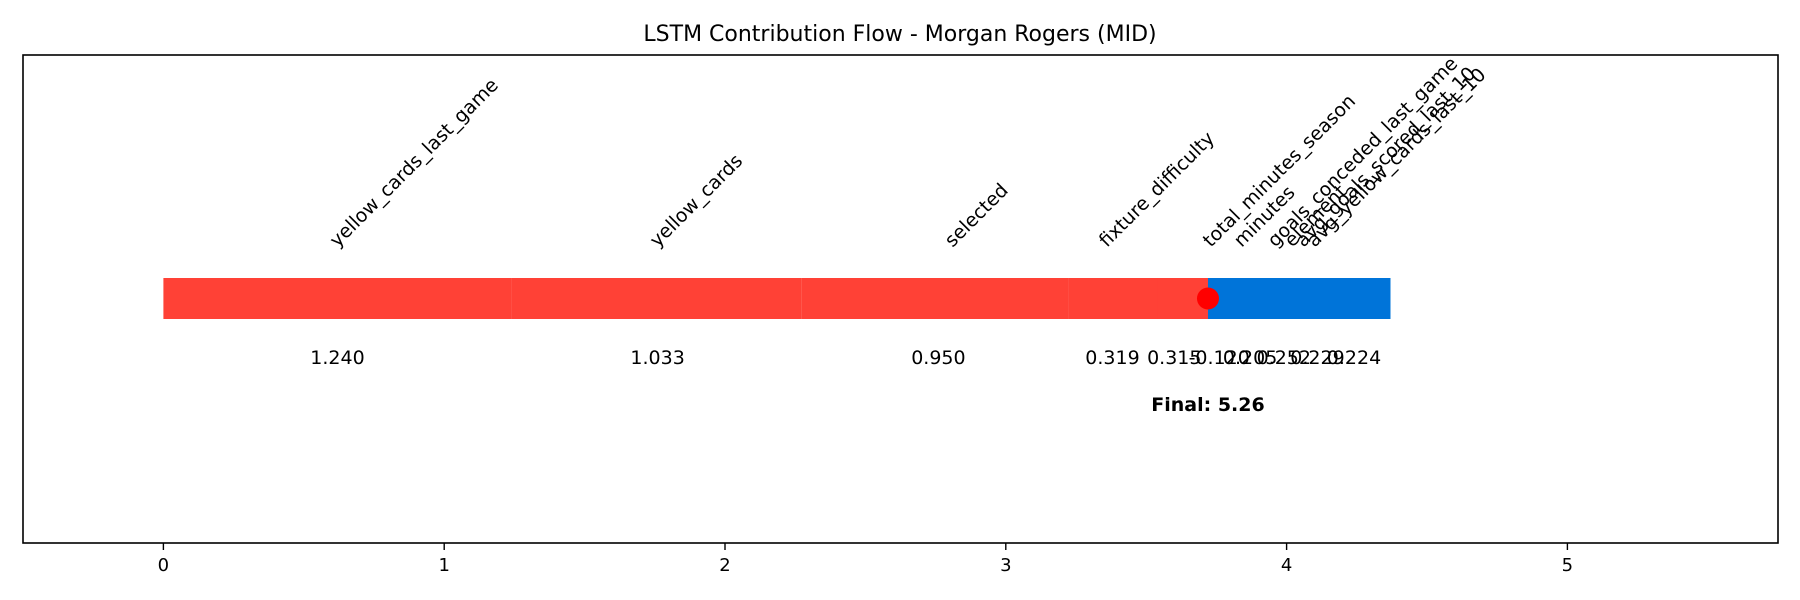  Describe the element at coordinates (413, 162) in the screenshot. I see `feature-label-yellow-cards-last-game: yellow_cards_last_game` at that location.